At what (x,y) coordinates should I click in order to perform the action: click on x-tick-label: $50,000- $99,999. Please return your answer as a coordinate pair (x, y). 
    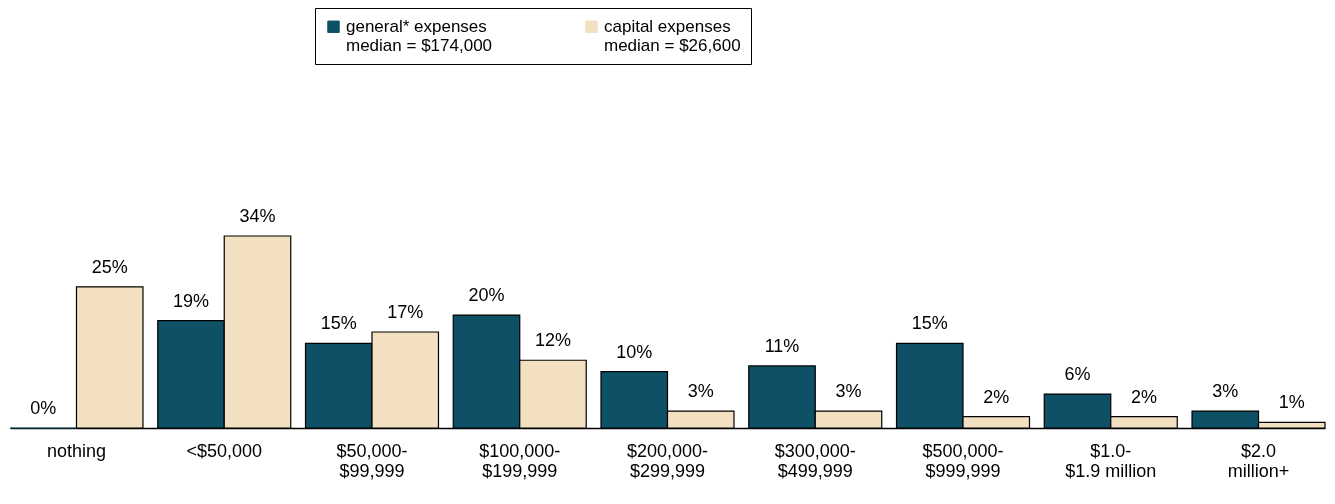
    Looking at the image, I should click on (372, 460).